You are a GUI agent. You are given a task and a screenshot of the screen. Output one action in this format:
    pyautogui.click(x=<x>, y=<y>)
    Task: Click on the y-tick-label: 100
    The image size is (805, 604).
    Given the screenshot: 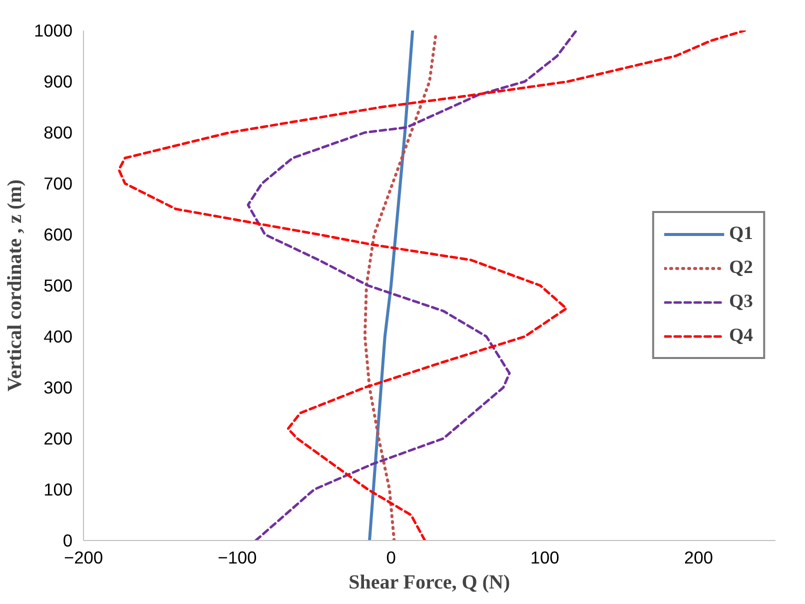 What is the action you would take?
    pyautogui.click(x=58, y=490)
    